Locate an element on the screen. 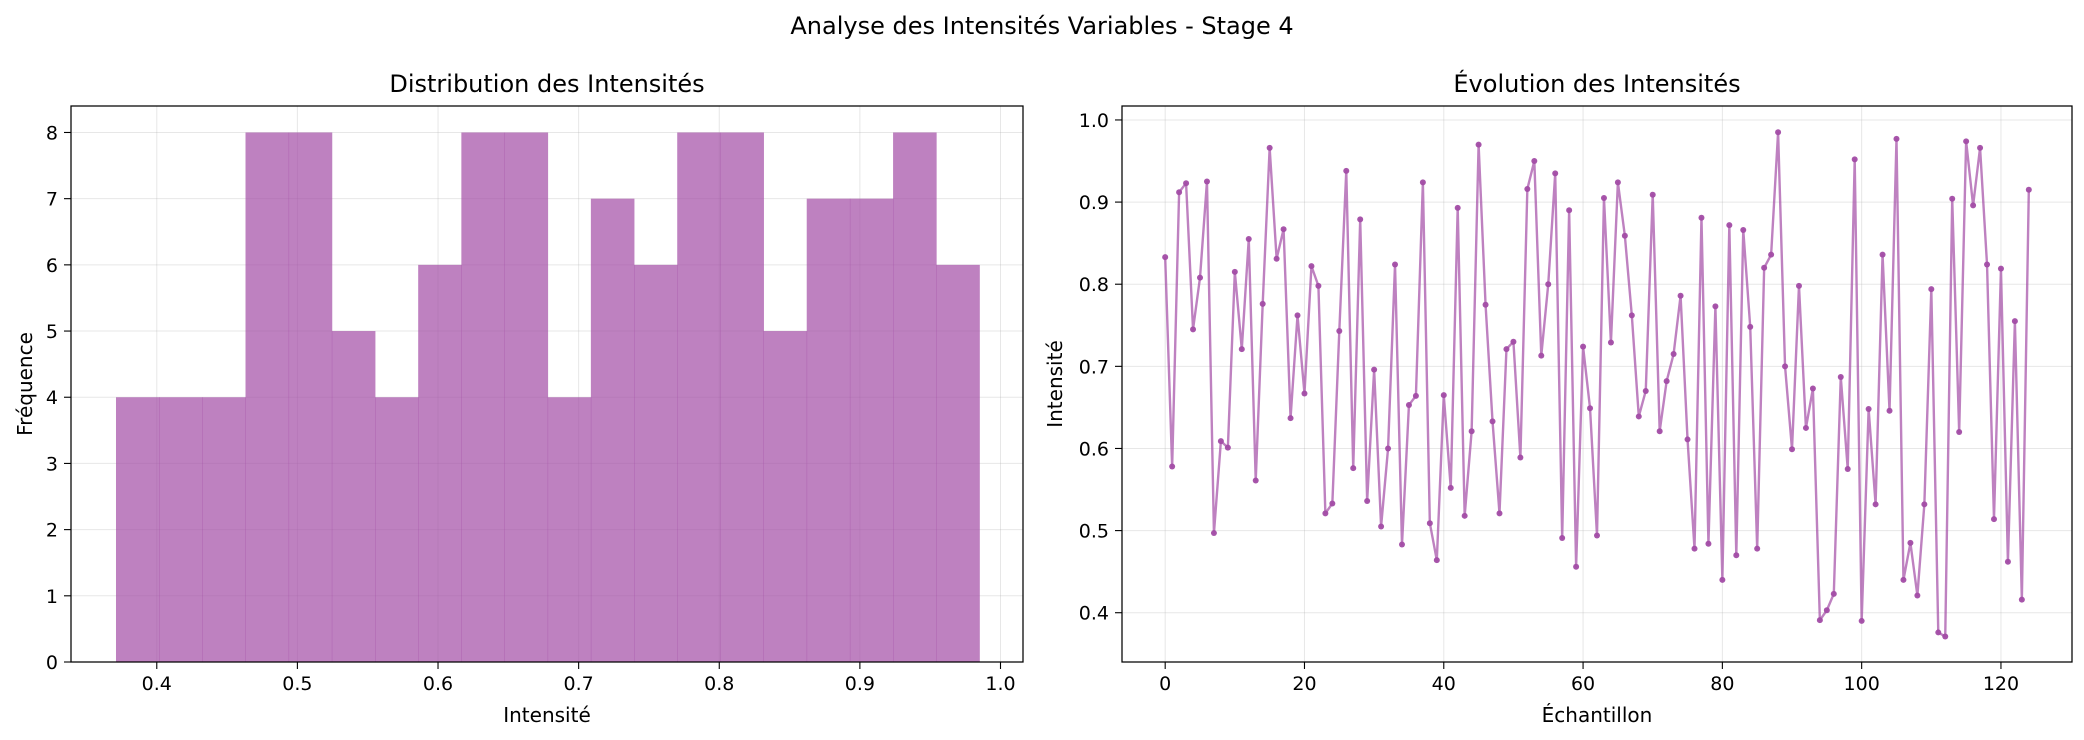 Image resolution: width=2084 pixels, height=740 pixels. line-chart-x-tick-label: 80 is located at coordinates (1722, 684).